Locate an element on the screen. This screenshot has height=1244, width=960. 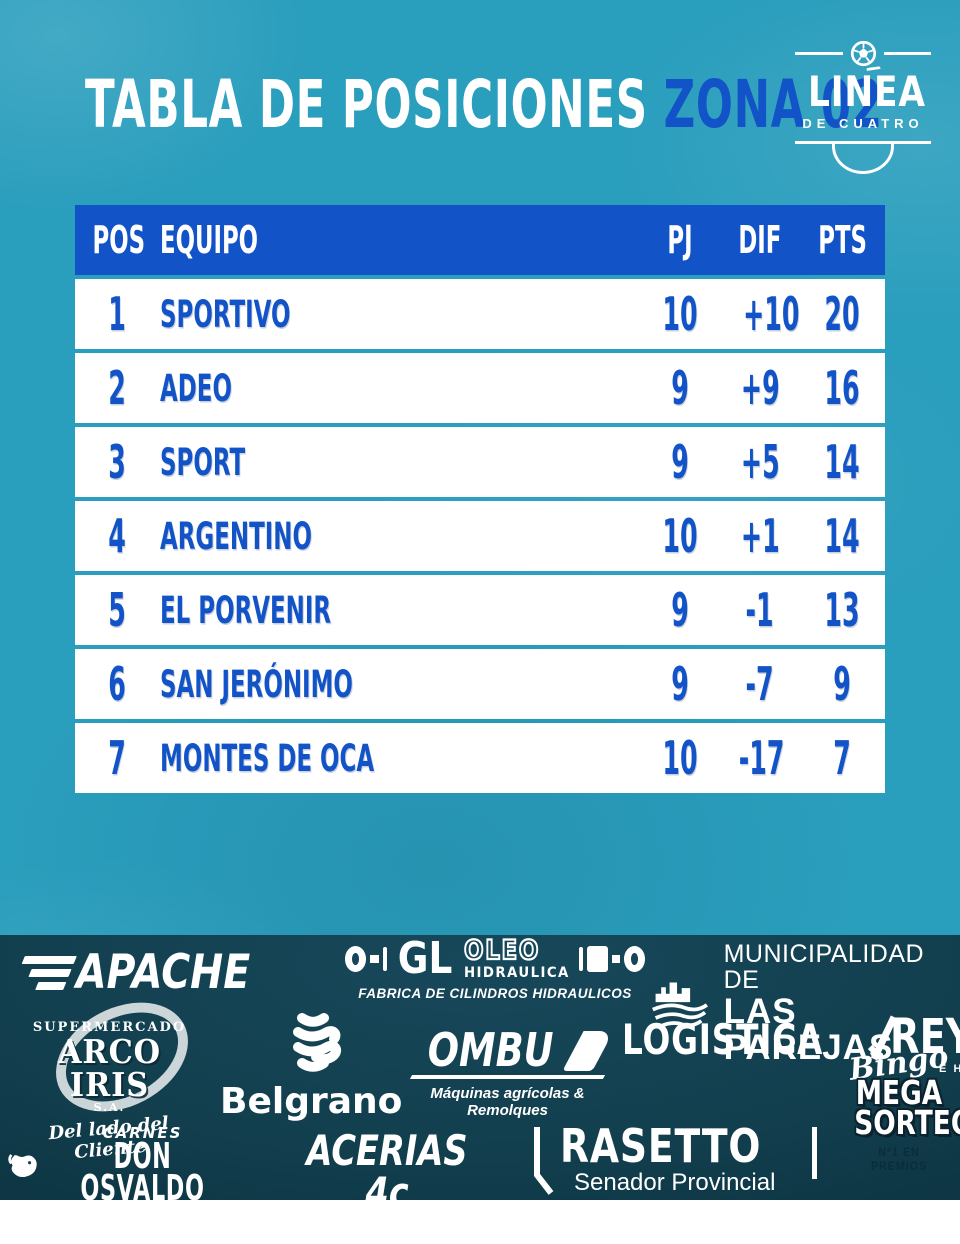
page-title: TABLA DE POSICIONES ZONA 02 is located at coordinates (522, 105).